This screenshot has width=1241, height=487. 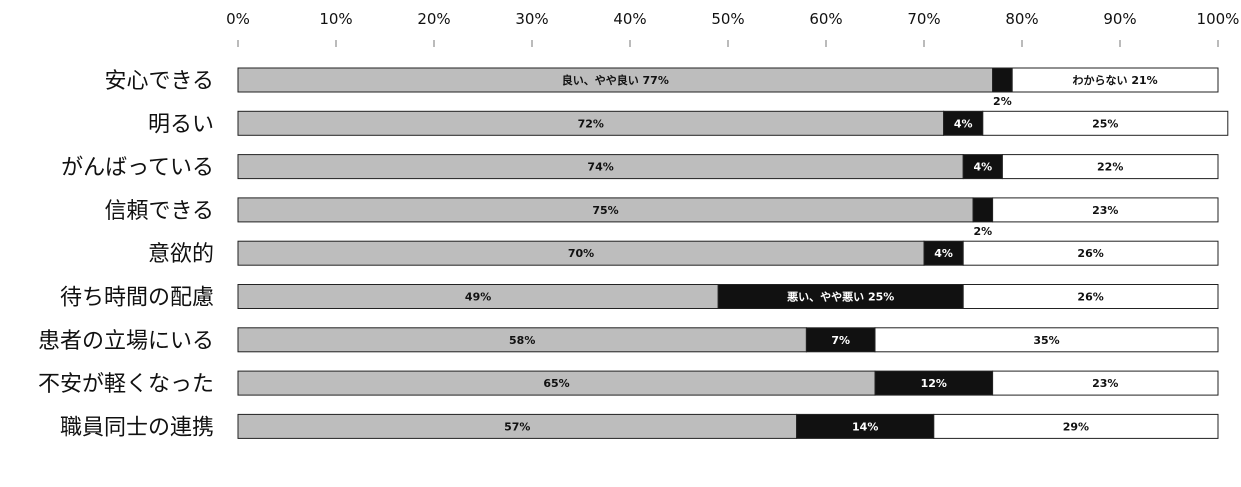 I want to click on x-tick-label: 30%, so click(x=531, y=19).